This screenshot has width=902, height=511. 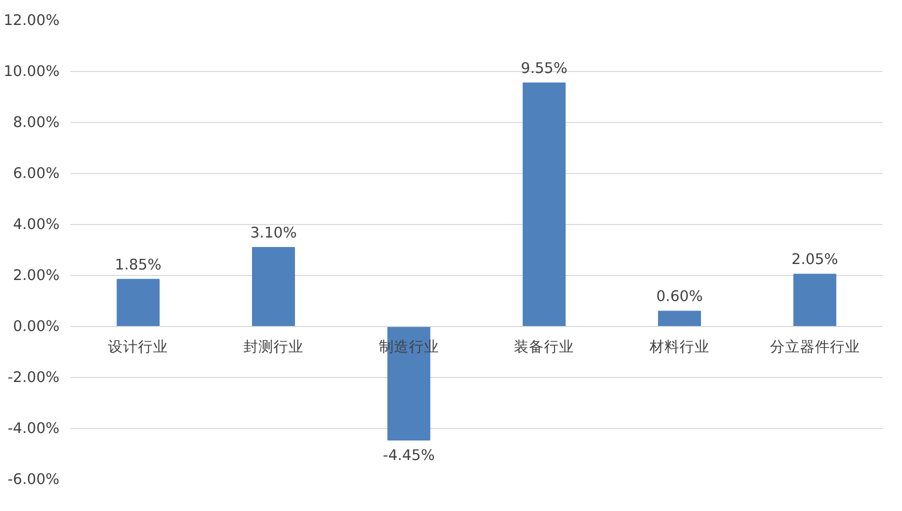 I want to click on y-tick-label: 8.00%, so click(x=36, y=122).